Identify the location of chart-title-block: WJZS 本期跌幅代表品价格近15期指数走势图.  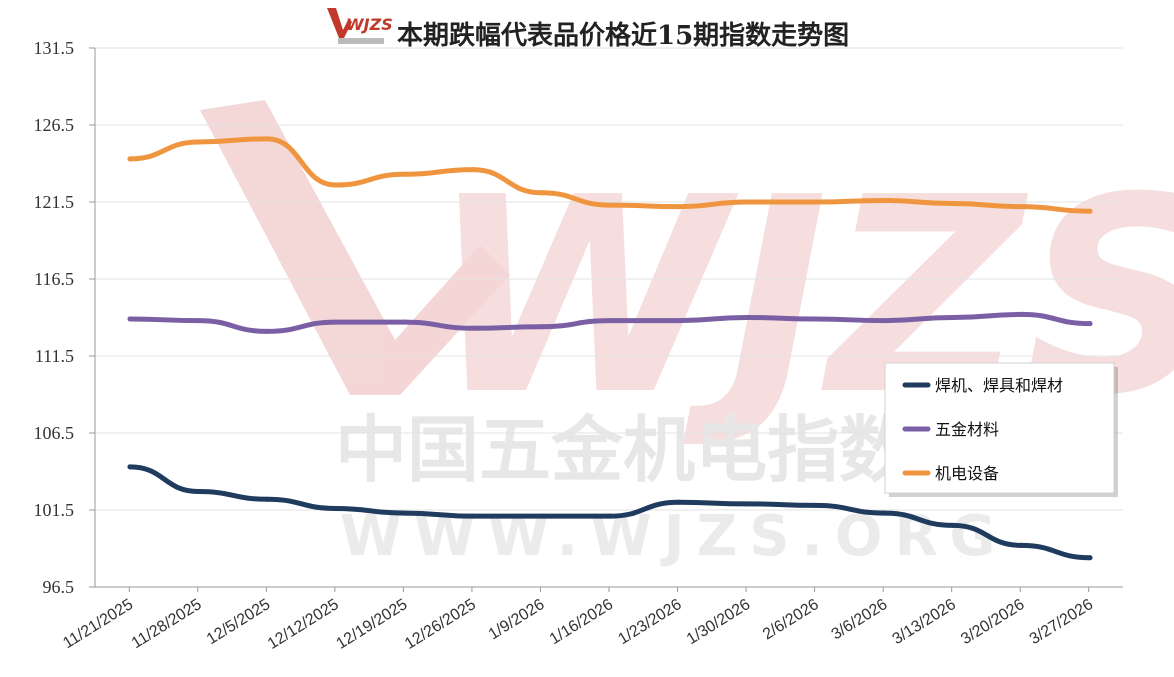
(588, 29).